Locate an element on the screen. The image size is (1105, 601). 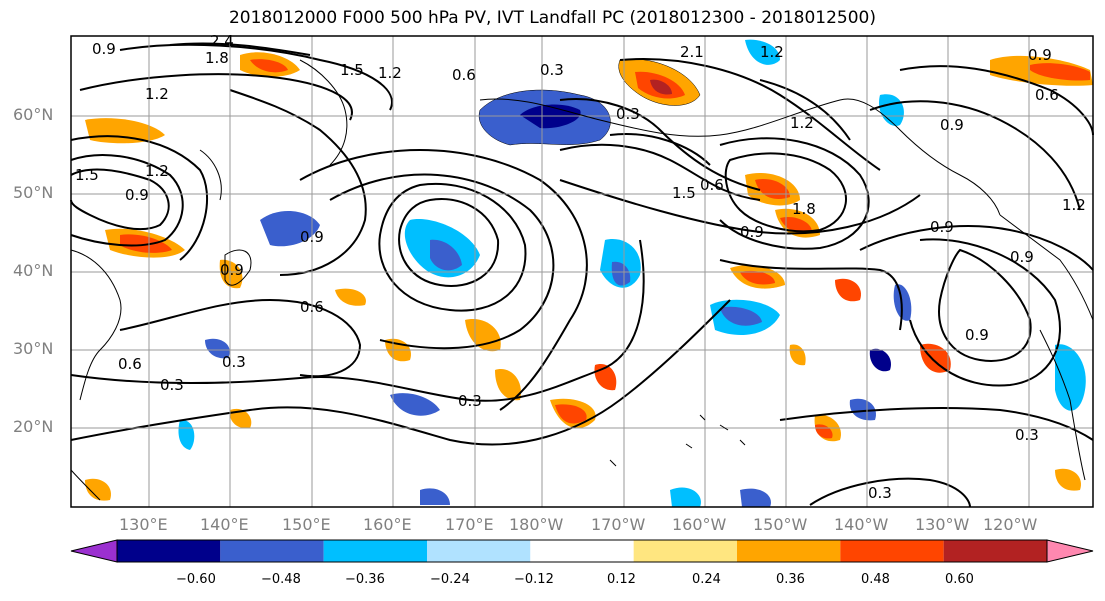
lon-label: 150°W is located at coordinates (780, 524).